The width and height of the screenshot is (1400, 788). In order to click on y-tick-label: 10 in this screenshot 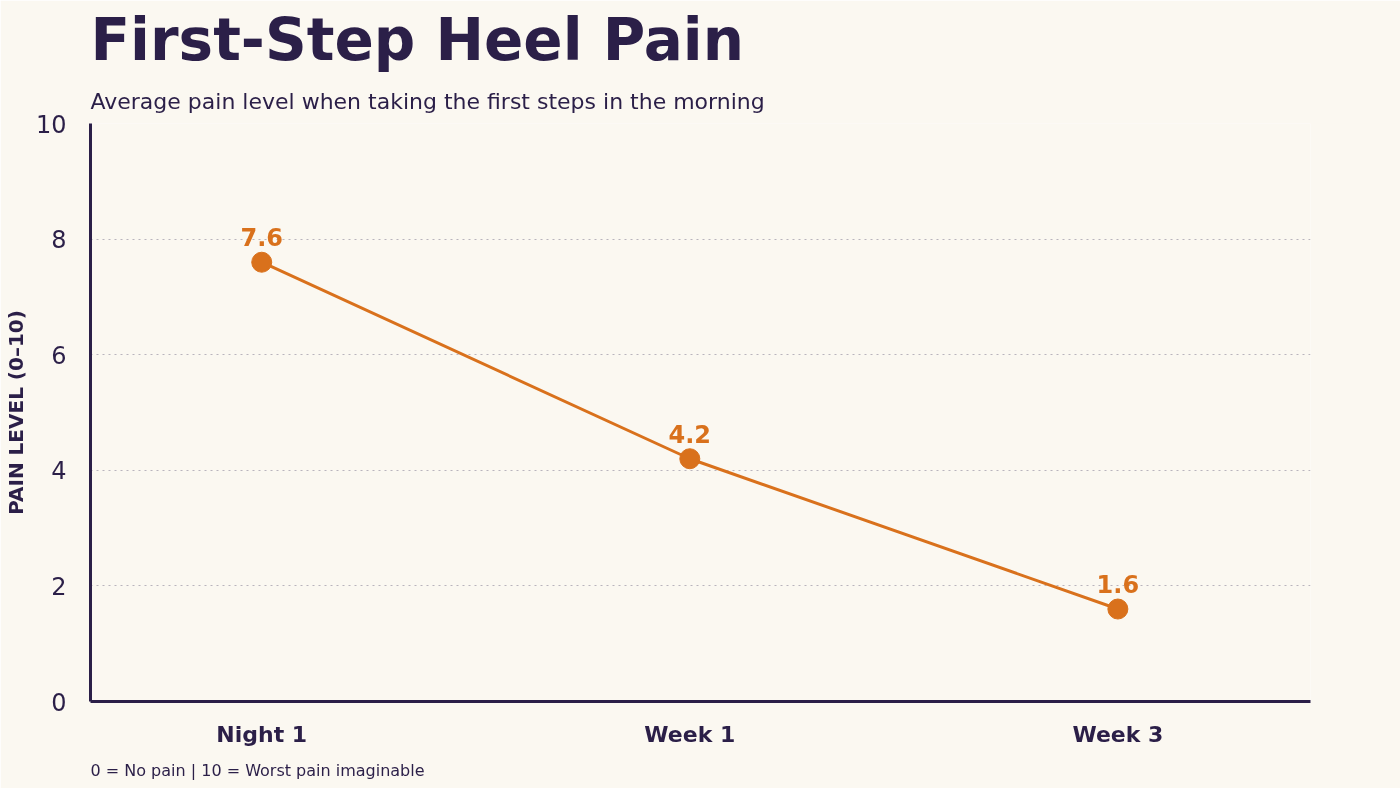, I will do `click(51, 124)`.